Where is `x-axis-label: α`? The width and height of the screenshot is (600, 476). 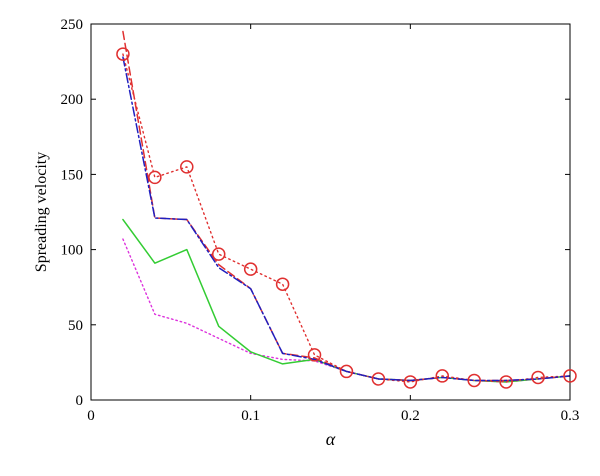
x-axis-label: α is located at coordinates (331, 439).